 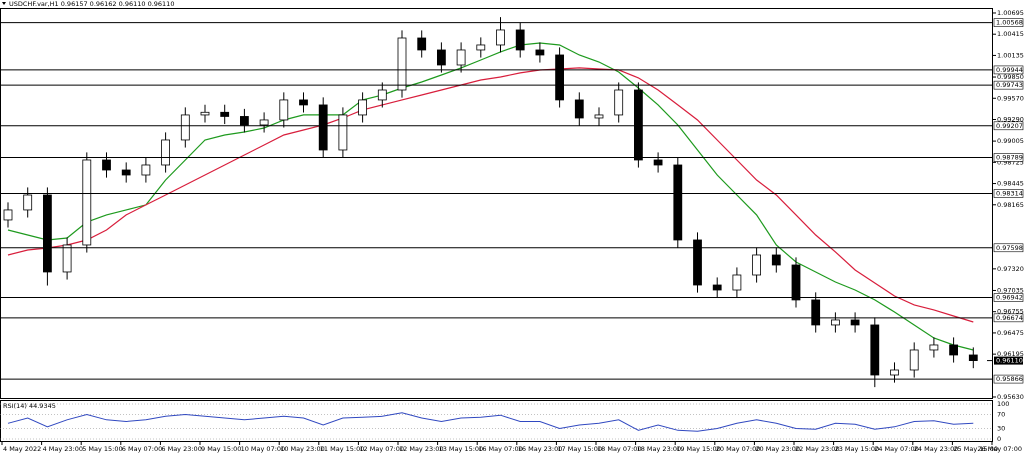 I want to click on level-label: 0.98789, so click(x=1009, y=157).